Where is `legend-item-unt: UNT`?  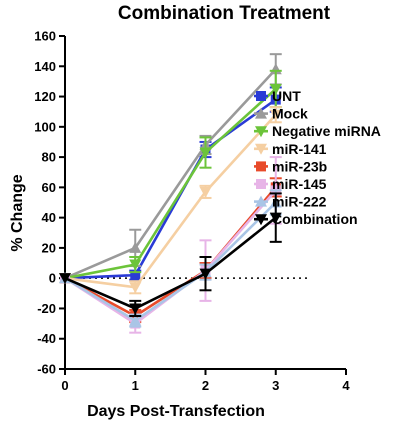 legend-item-unt: UNT is located at coordinates (277, 96).